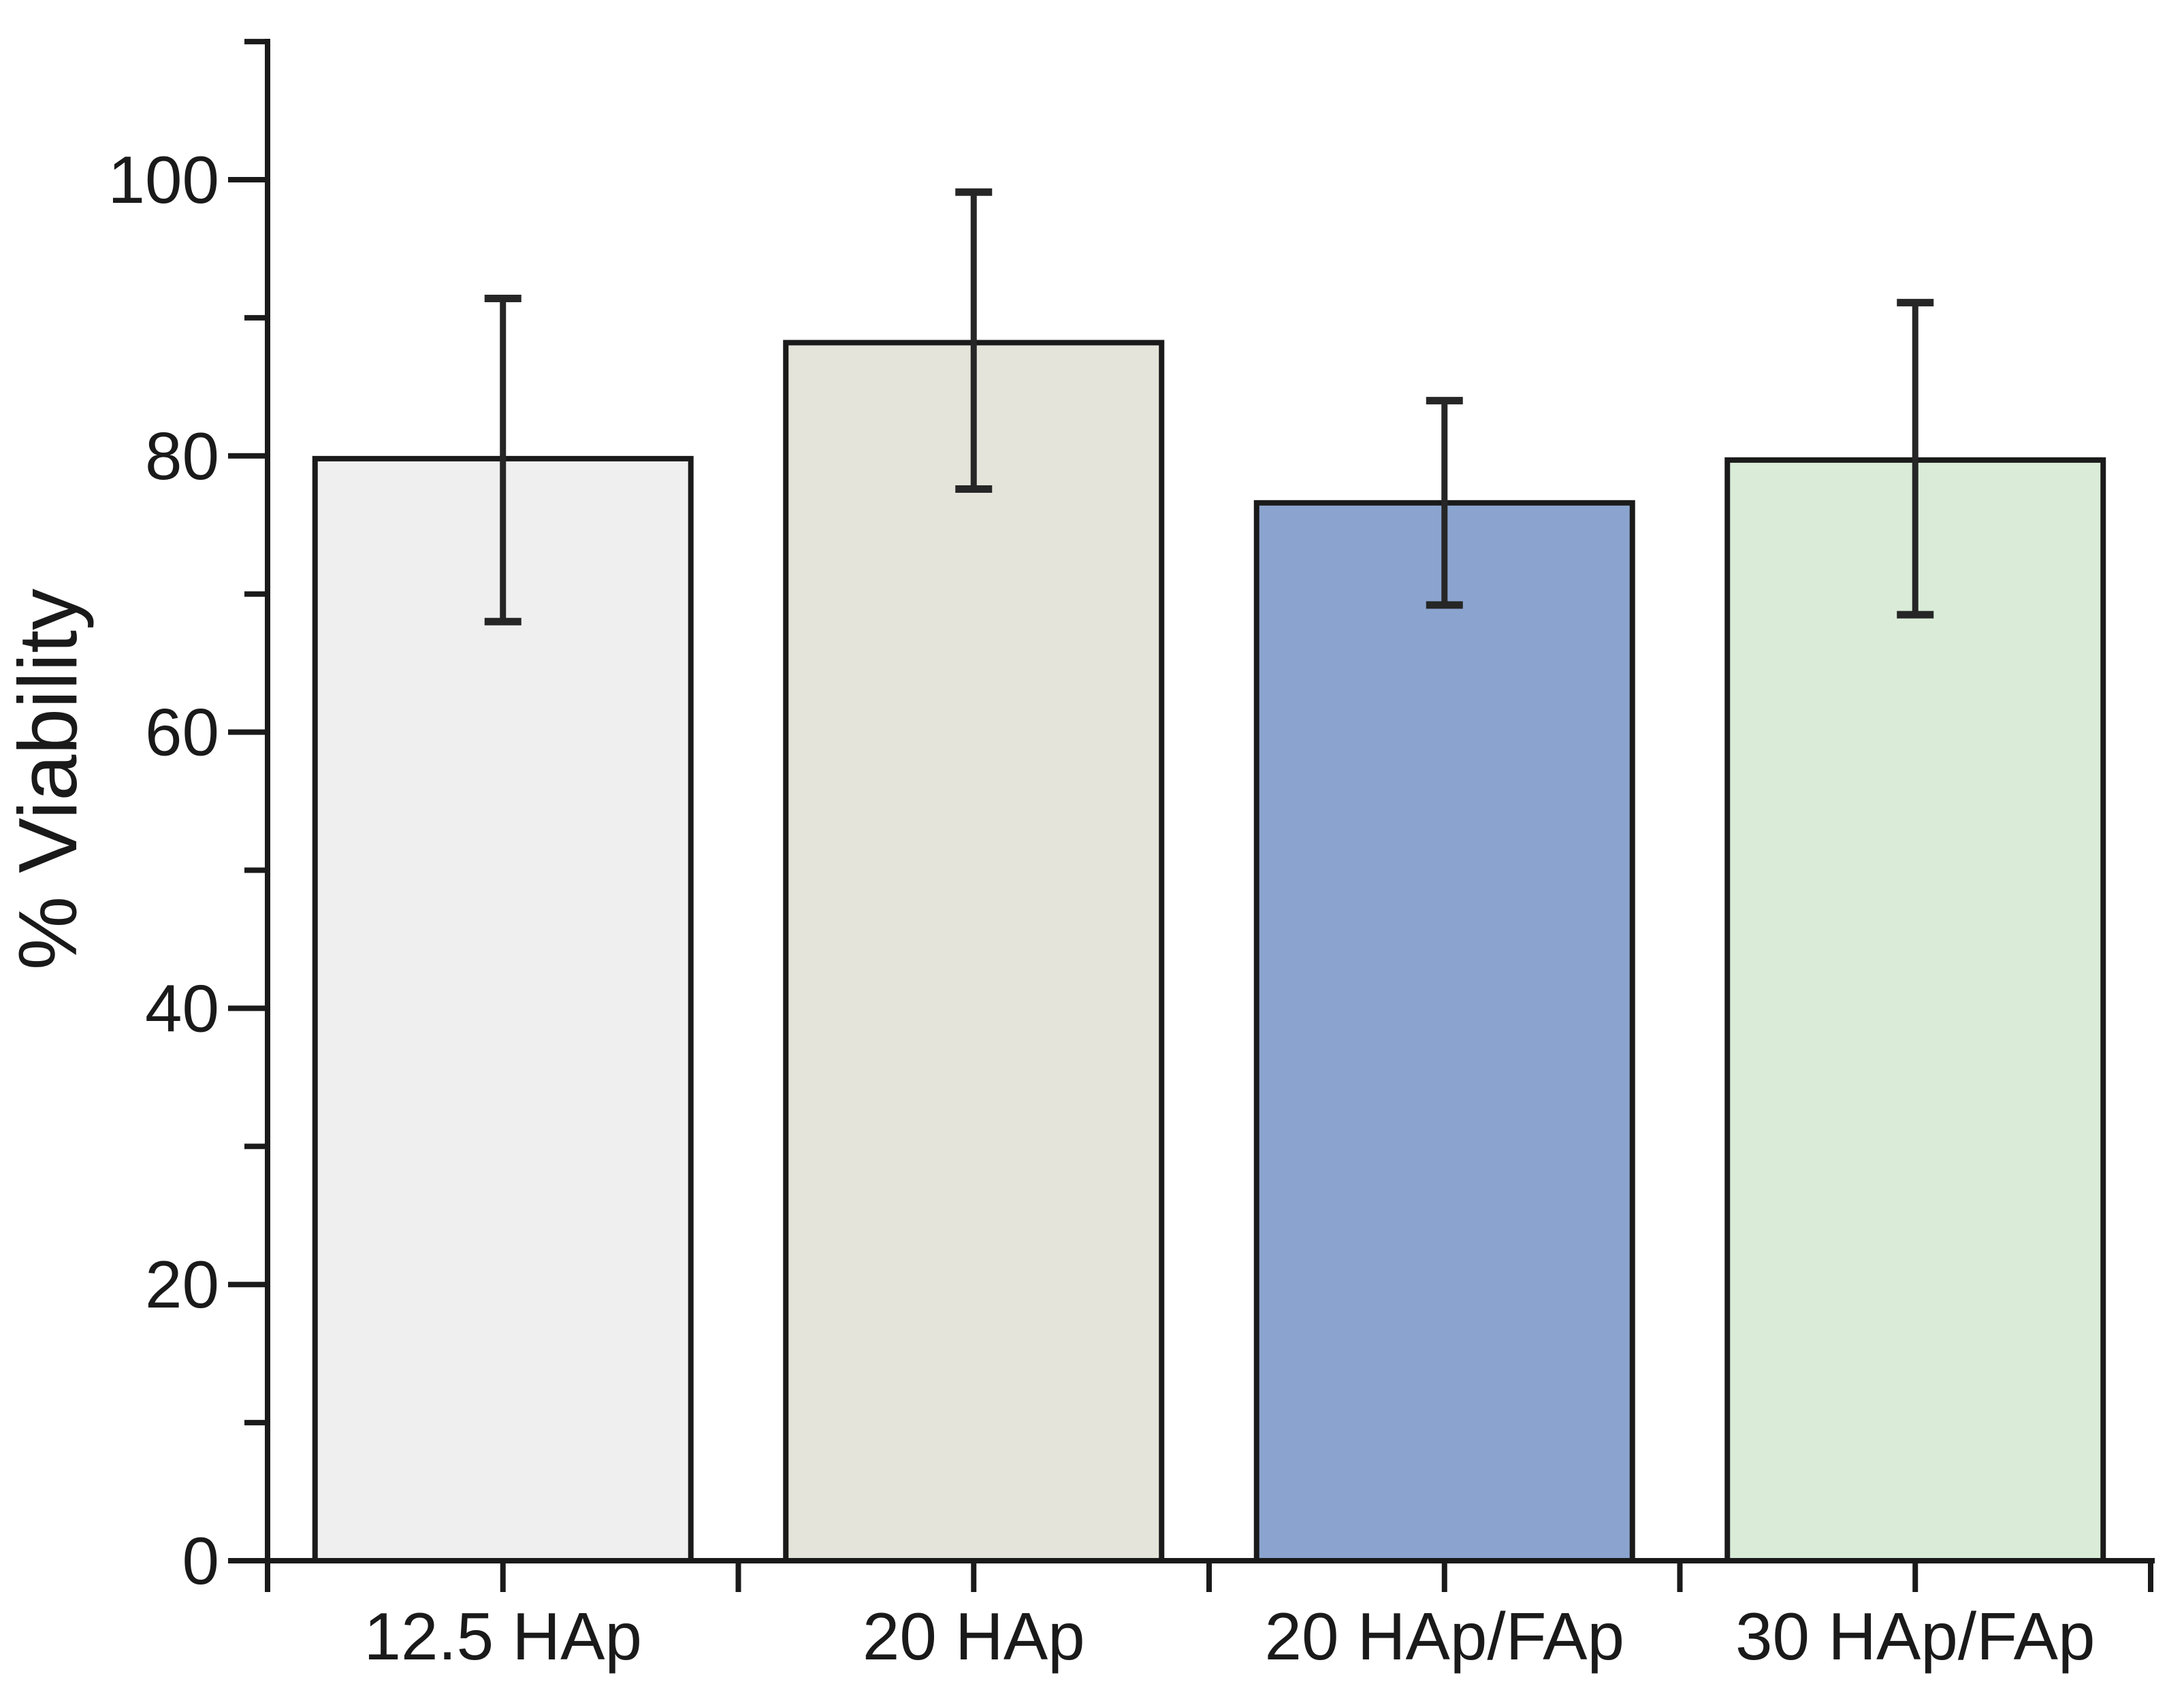 The image size is (2184, 1688). What do you see at coordinates (974, 952) in the screenshot?
I see `bar-20-hap` at bounding box center [974, 952].